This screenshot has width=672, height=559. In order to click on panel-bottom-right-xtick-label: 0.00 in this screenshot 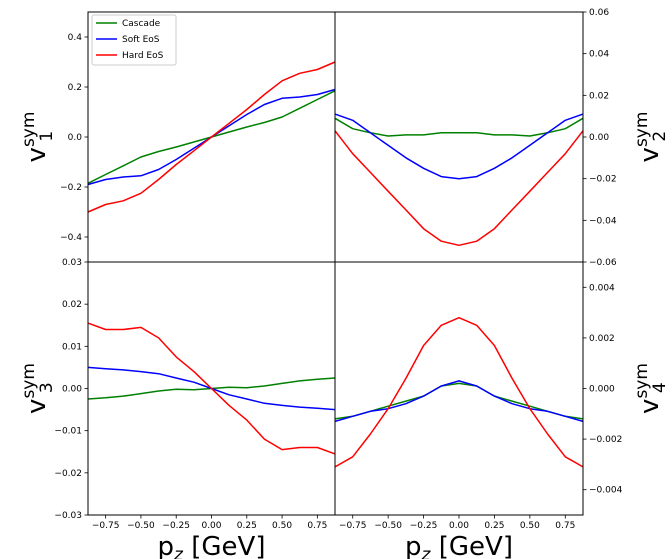, I will do `click(459, 526)`.